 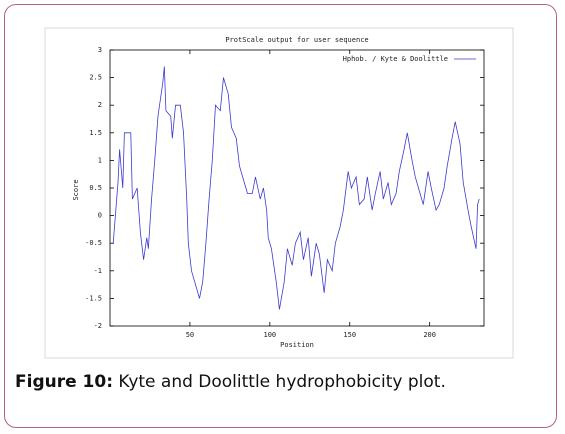 I want to click on y-tick-label: 2, so click(x=100, y=105).